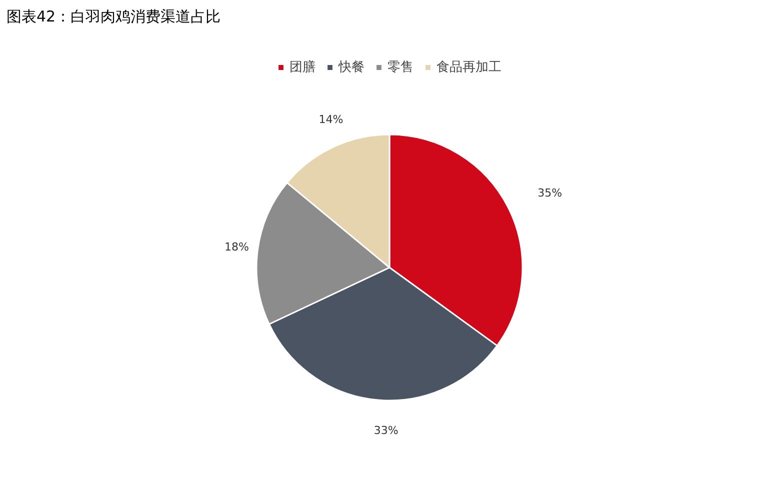  What do you see at coordinates (386, 430) in the screenshot?
I see `data-label: 33%` at bounding box center [386, 430].